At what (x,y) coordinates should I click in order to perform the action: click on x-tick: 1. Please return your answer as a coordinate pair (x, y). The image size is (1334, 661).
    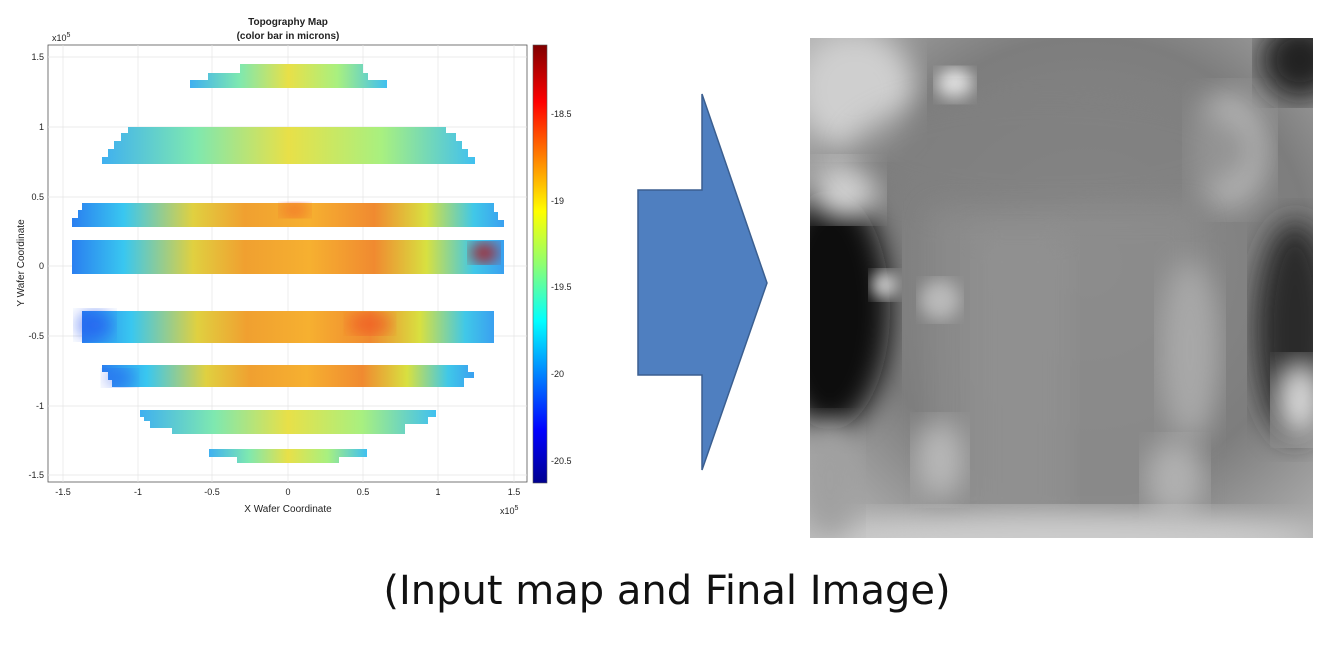
    Looking at the image, I should click on (437, 492).